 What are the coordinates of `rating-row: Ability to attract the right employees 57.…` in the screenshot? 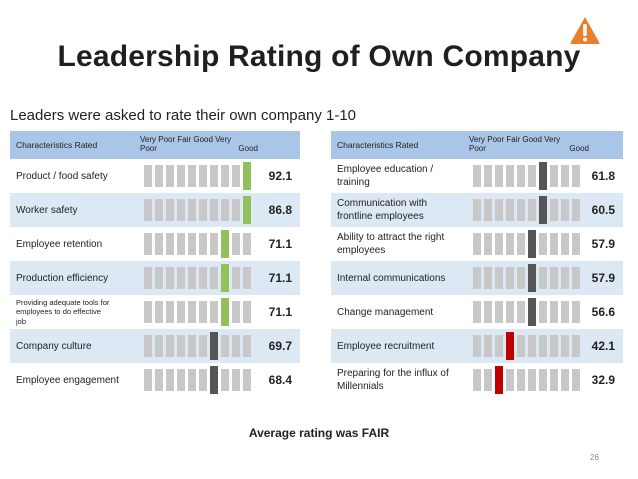 It's located at (477, 244).